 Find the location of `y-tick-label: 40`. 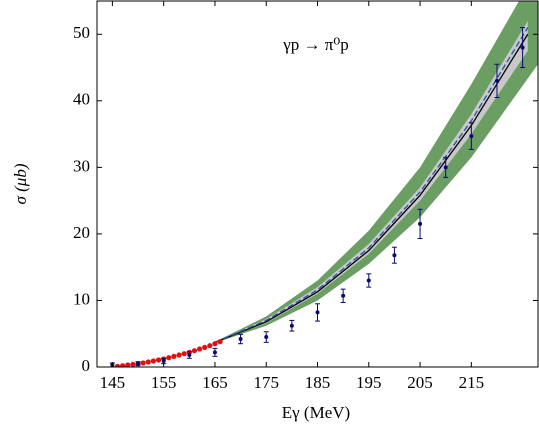

y-tick-label: 40 is located at coordinates (81, 99).